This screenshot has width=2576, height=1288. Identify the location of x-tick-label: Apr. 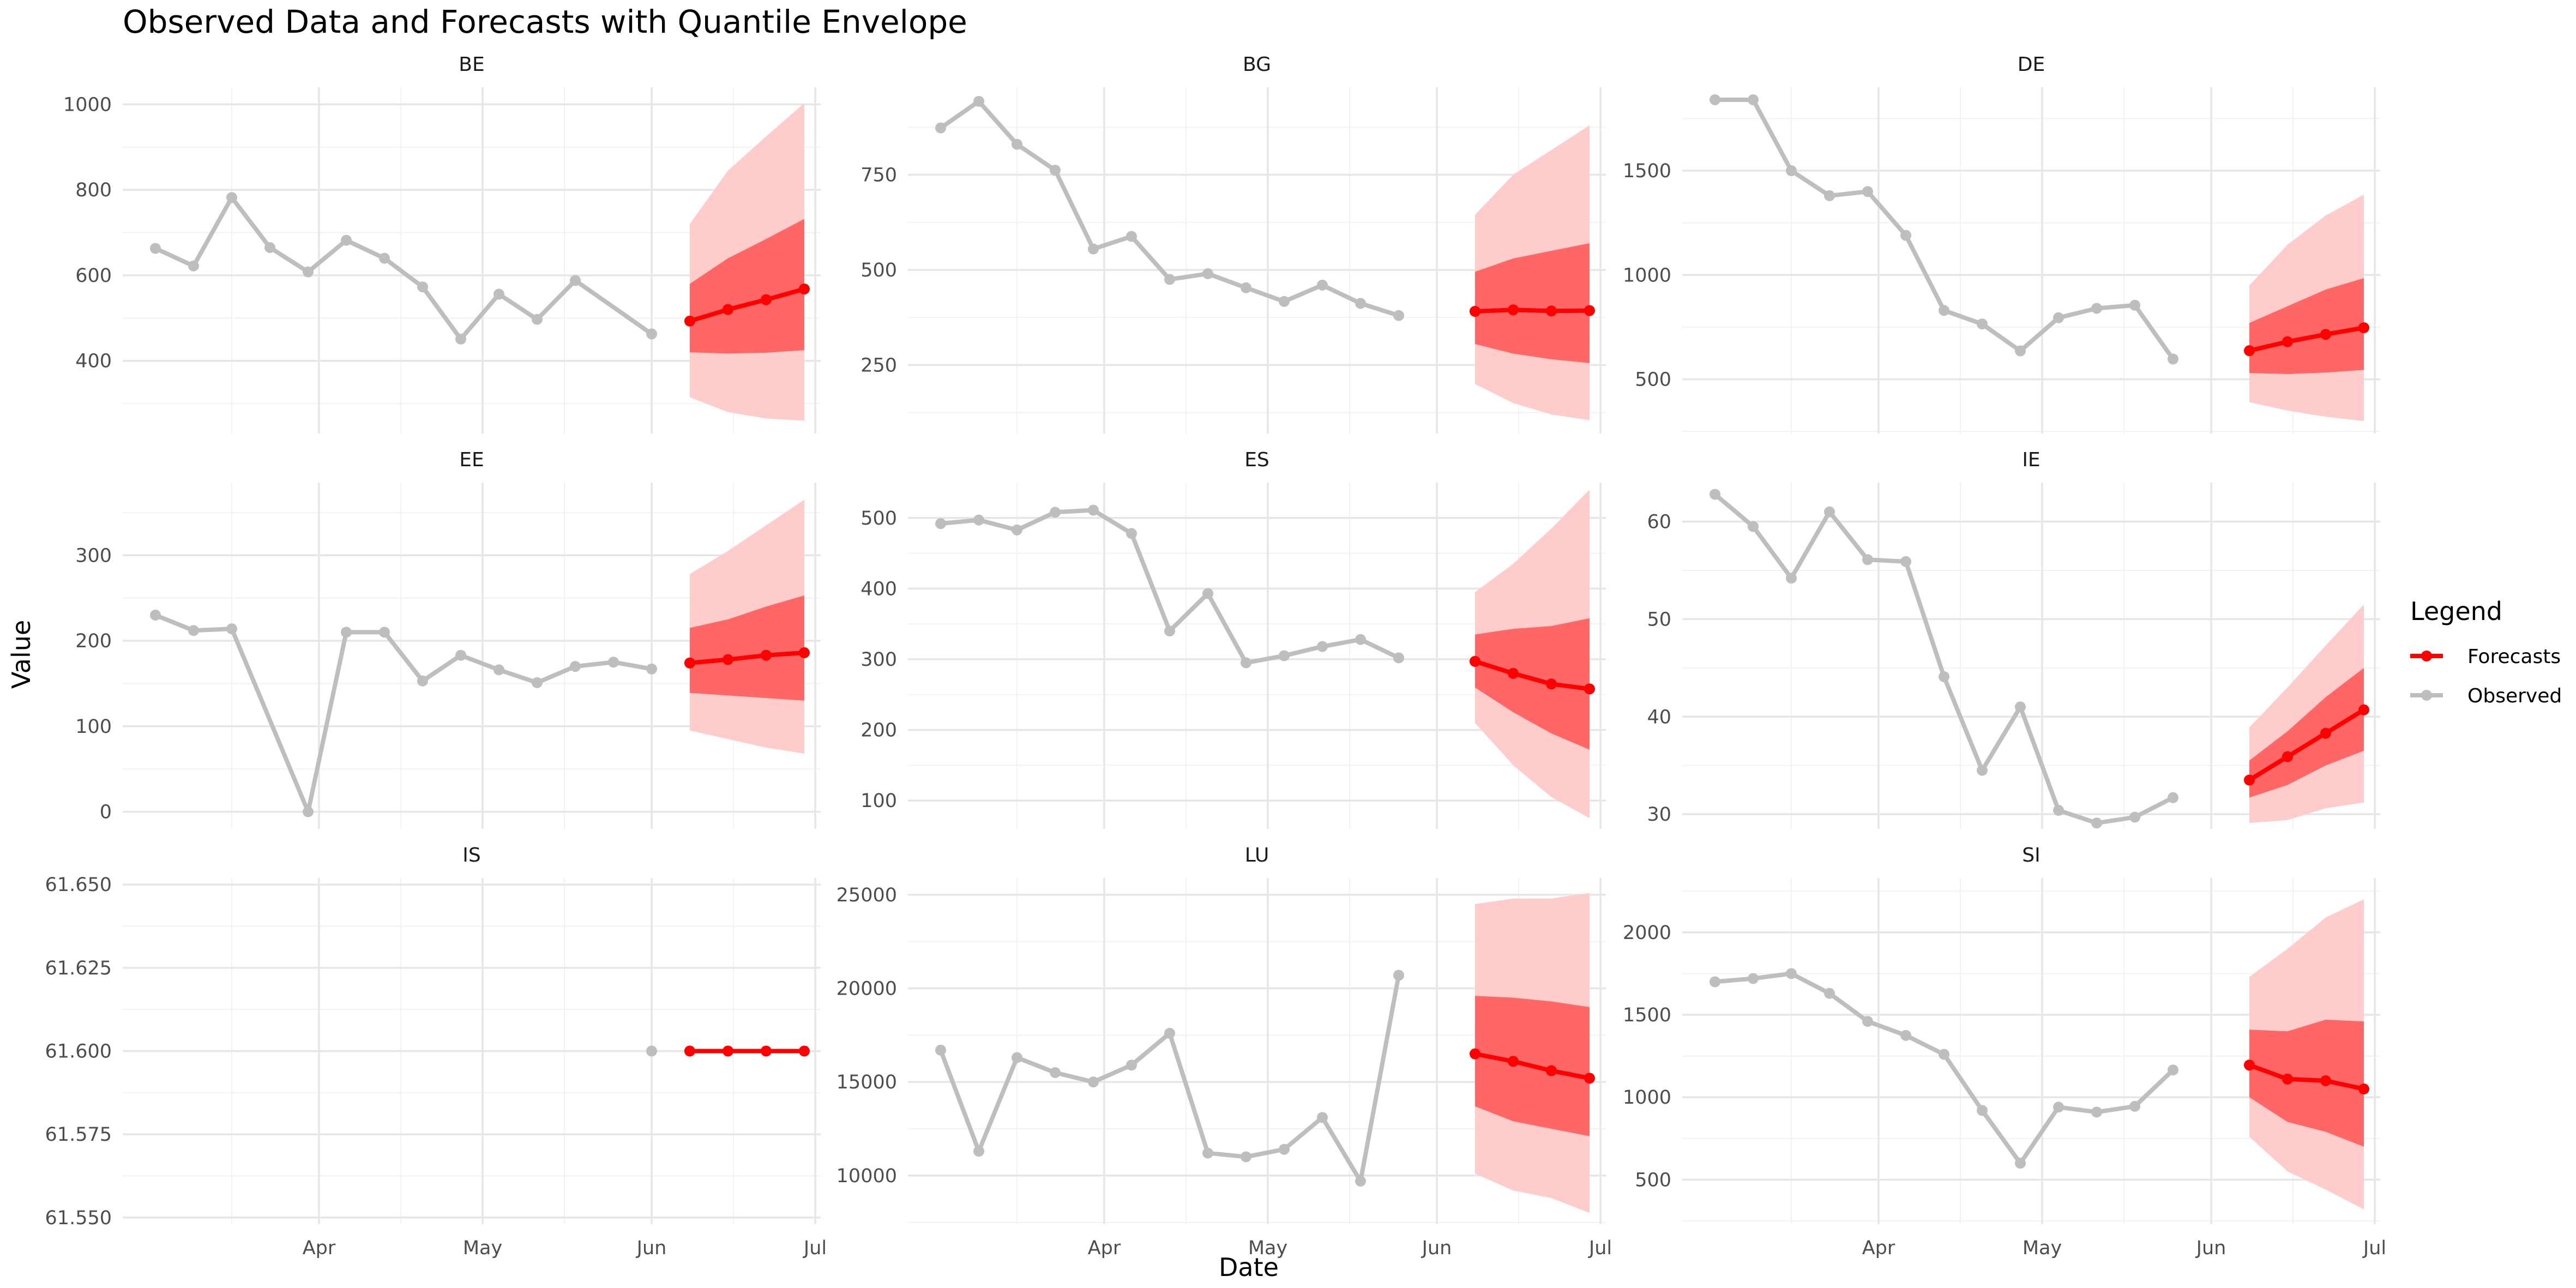
(1878, 1248).